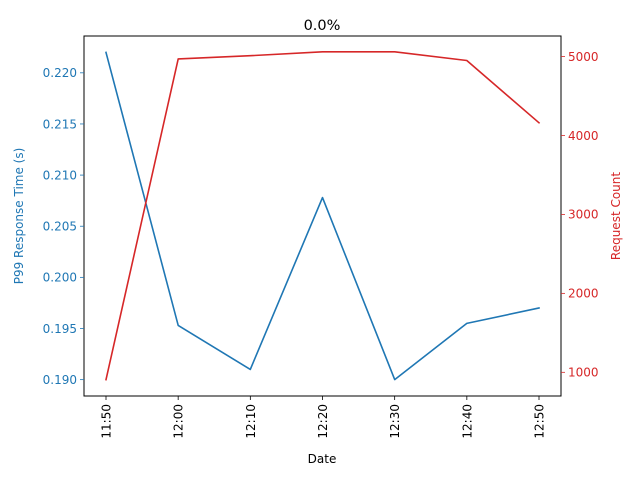 This screenshot has height=480, width=640. Describe the element at coordinates (60, 124) in the screenshot. I see `y-left-tick-label-5: 0.215` at that location.